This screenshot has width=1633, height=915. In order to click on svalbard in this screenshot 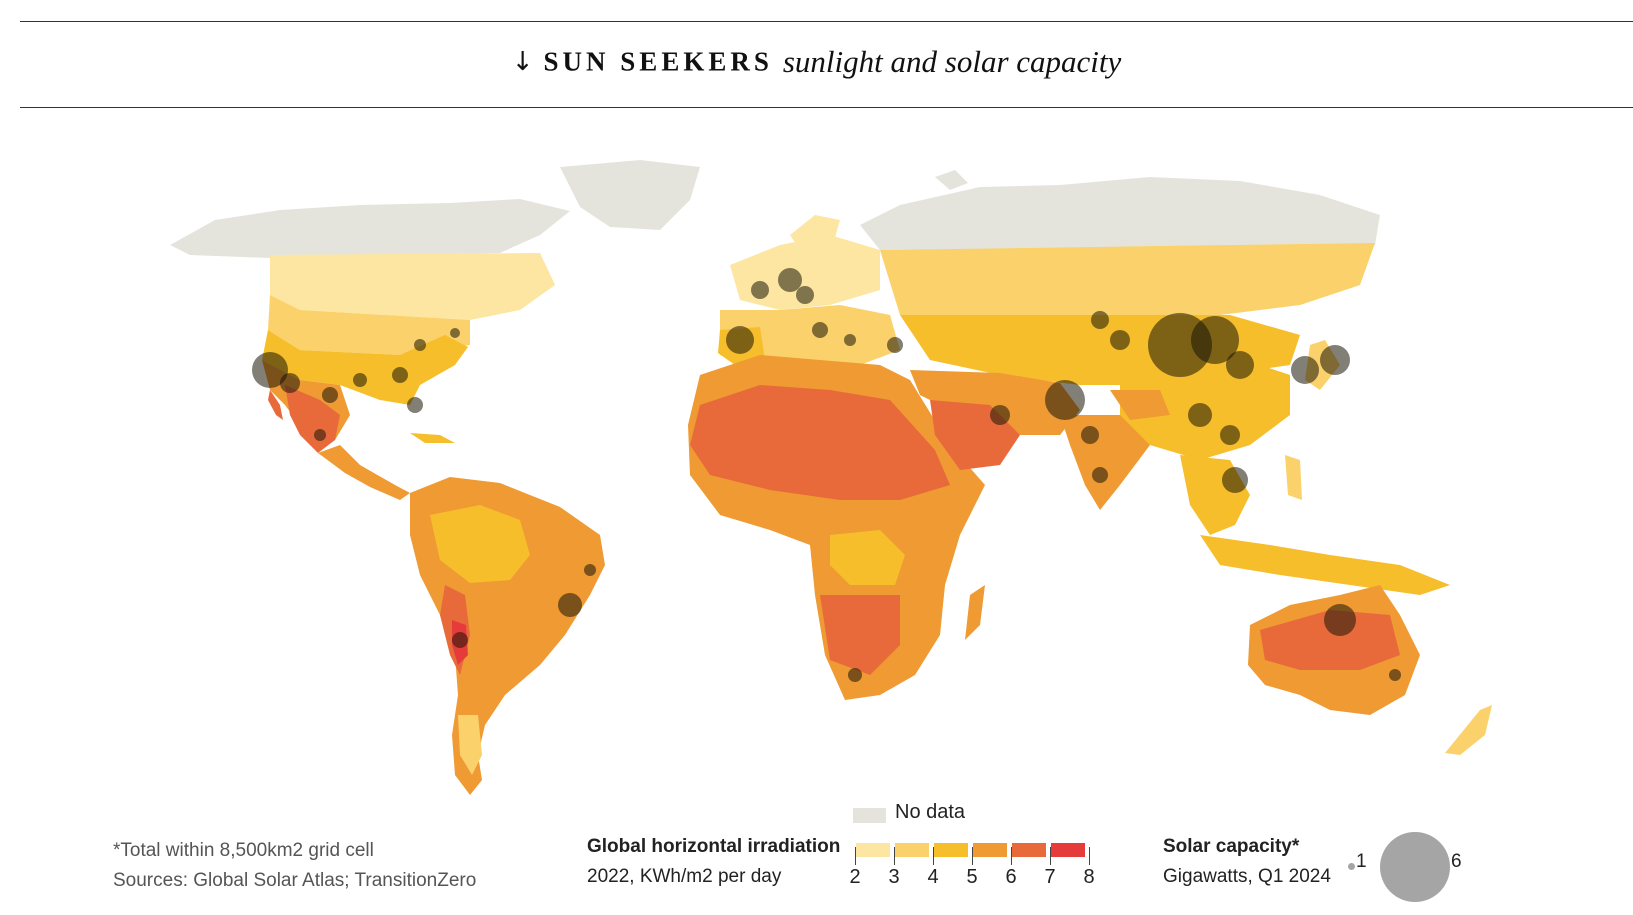, I will do `click(951, 180)`.